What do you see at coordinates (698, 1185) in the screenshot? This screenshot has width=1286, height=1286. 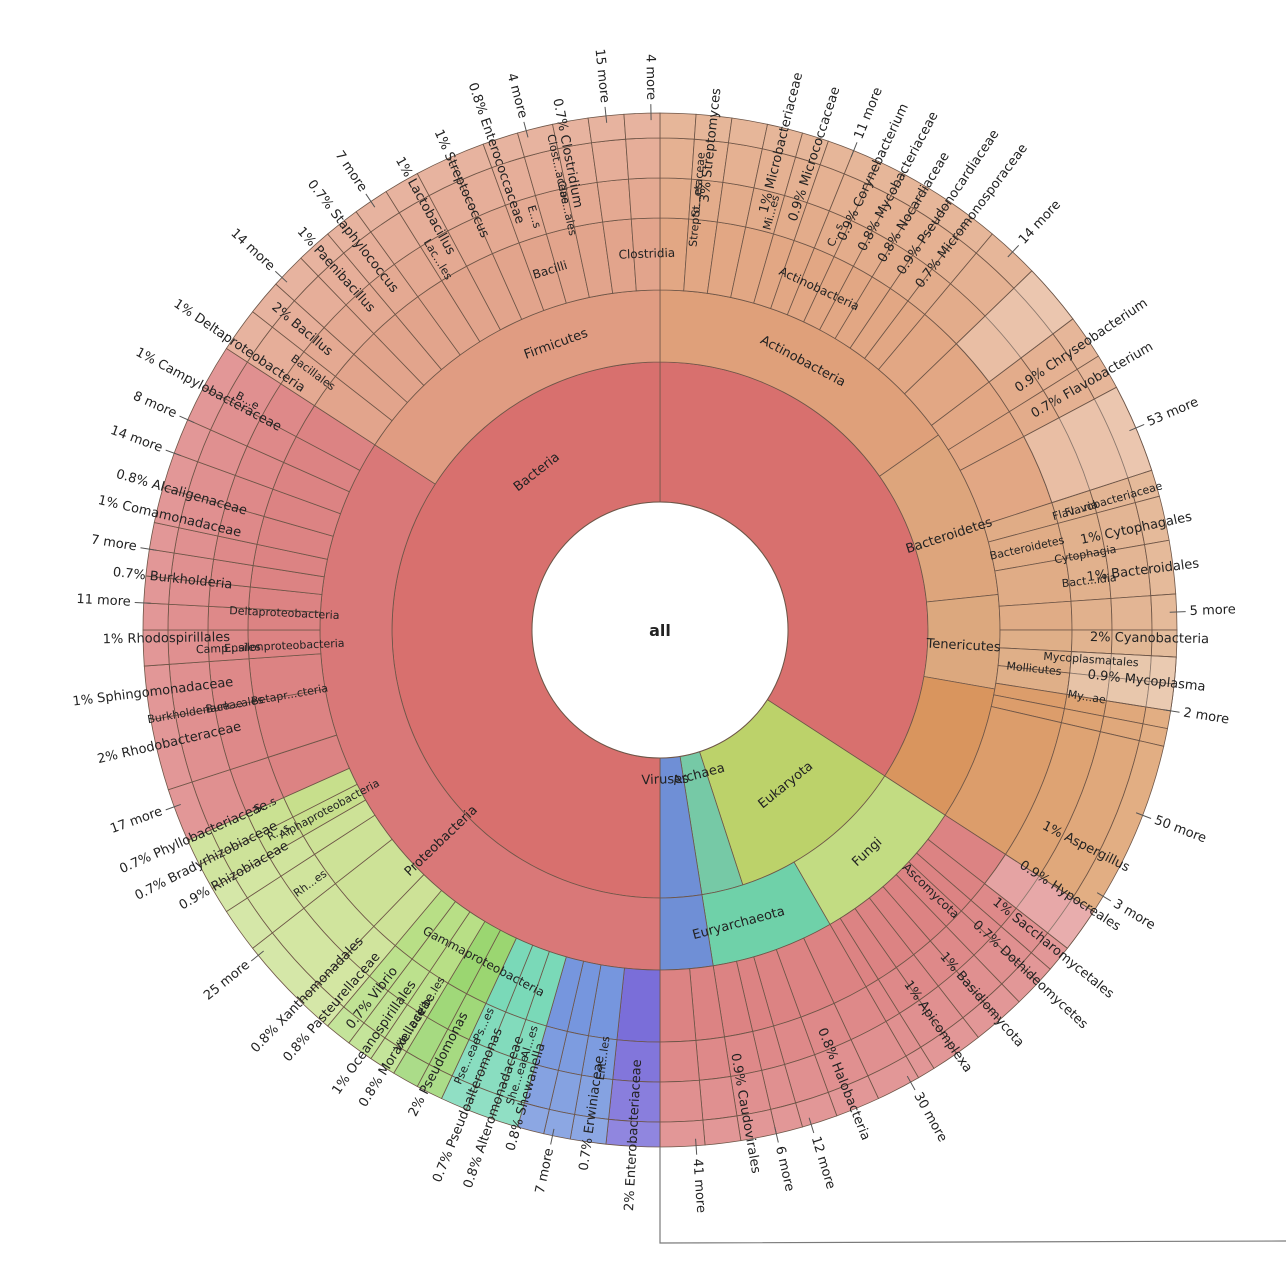 I see `leaf-label-41-more-32: 41 more` at bounding box center [698, 1185].